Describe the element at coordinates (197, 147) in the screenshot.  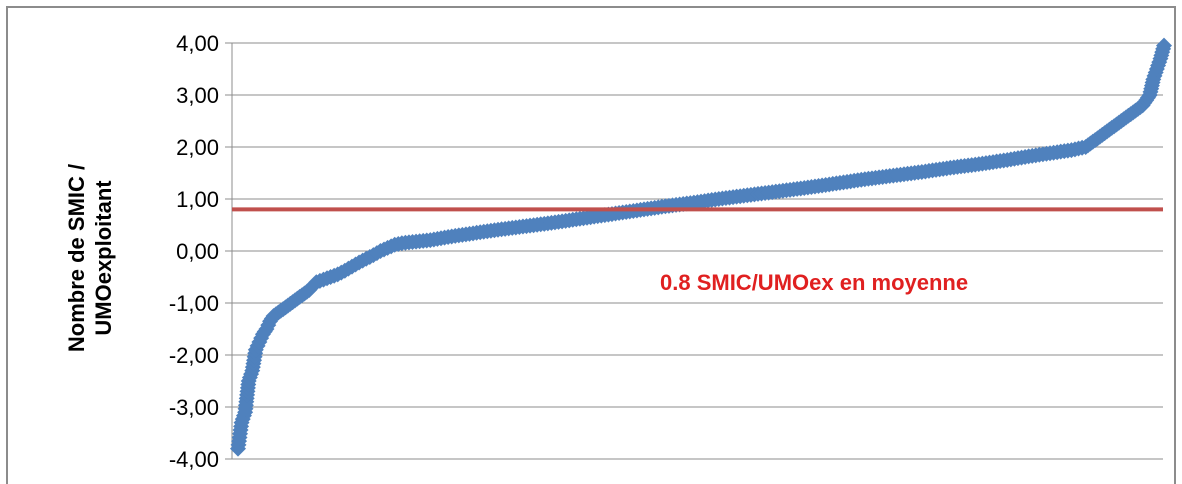
I see `y-tick-label: 2,00` at that location.